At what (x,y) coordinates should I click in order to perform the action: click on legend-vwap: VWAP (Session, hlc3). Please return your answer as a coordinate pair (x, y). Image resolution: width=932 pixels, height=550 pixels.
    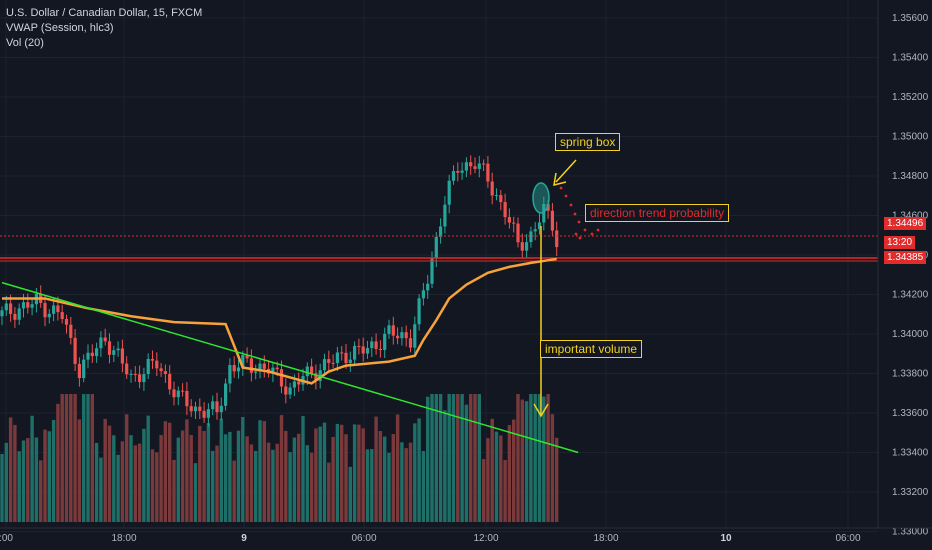
    Looking at the image, I should click on (60, 28).